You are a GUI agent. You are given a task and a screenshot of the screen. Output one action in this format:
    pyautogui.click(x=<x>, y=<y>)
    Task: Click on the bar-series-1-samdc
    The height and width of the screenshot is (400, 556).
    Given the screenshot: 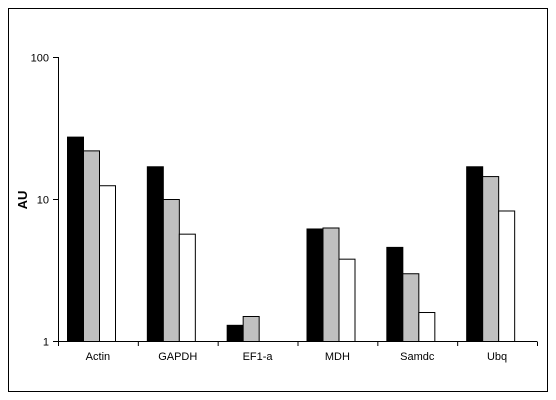 What is the action you would take?
    pyautogui.click(x=395, y=294)
    